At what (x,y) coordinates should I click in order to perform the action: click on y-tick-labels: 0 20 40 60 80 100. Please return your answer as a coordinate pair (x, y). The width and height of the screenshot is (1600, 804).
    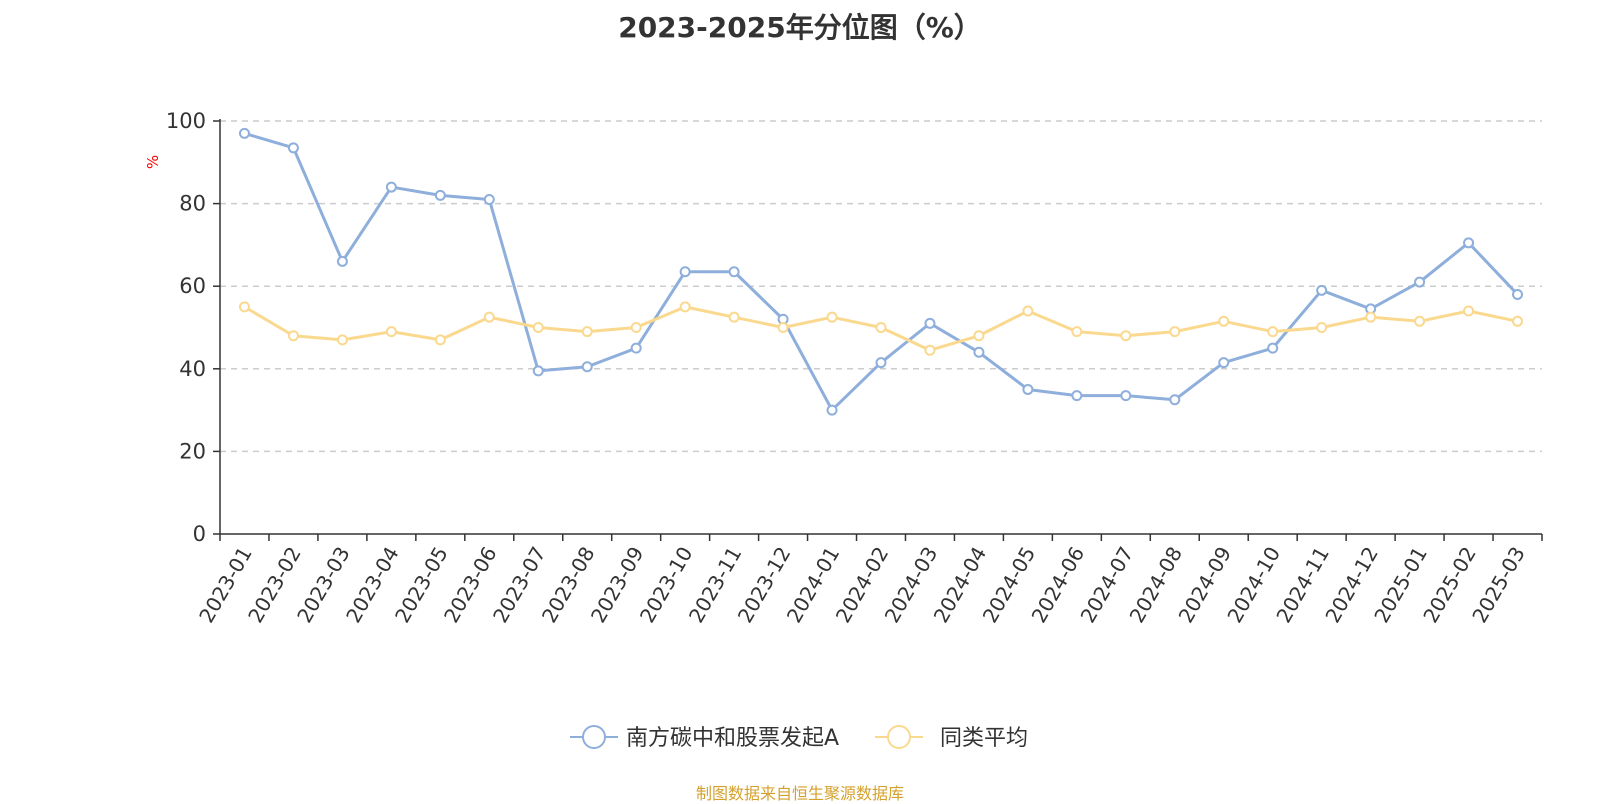
    Looking at the image, I should click on (186, 327).